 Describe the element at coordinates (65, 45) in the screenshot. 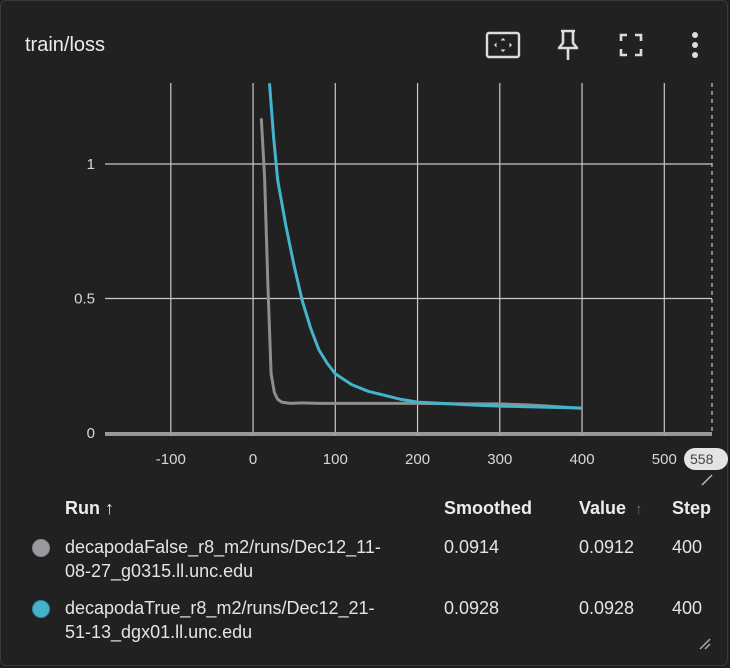

I see `card-title: train/loss` at that location.